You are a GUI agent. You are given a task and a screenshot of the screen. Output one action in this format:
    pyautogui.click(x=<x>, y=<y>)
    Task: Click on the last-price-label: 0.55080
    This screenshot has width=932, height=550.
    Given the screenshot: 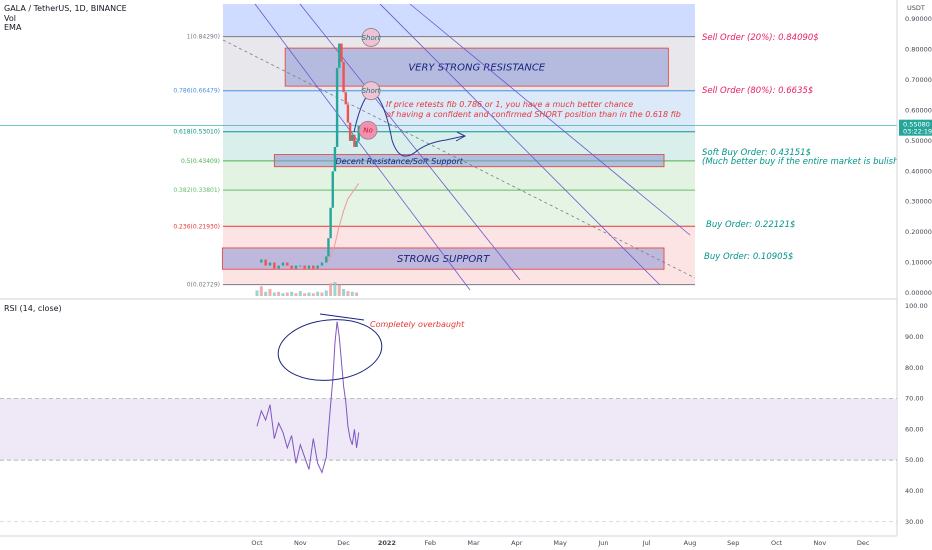 What is the action you would take?
    pyautogui.click(x=916, y=125)
    